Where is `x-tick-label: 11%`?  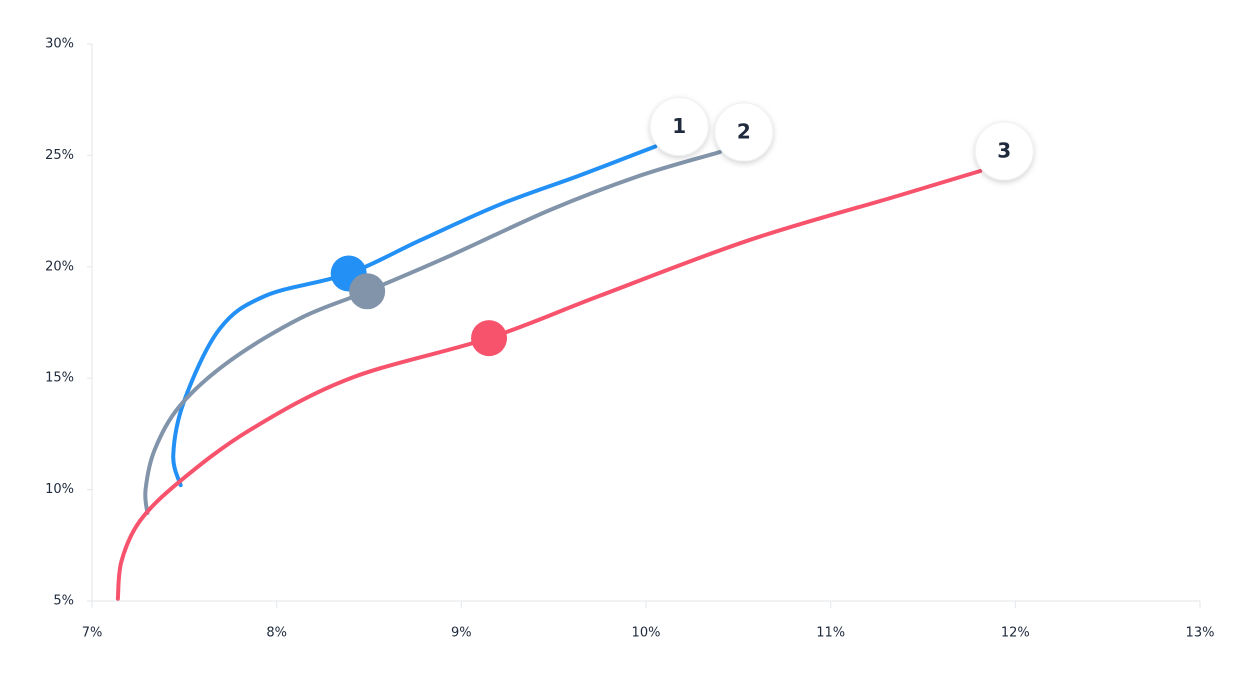
x-tick-label: 11% is located at coordinates (830, 633).